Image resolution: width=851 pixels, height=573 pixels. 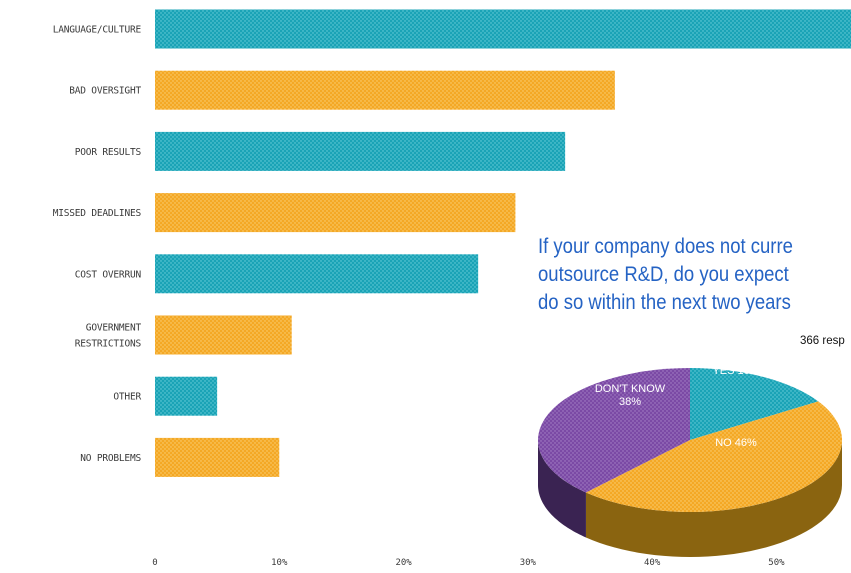 I want to click on pie-title-line-3: do so within the next two years, so click(x=664, y=302).